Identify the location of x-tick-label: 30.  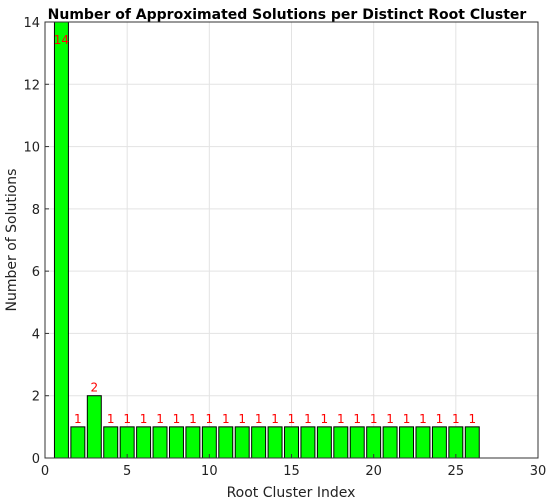
(538, 471).